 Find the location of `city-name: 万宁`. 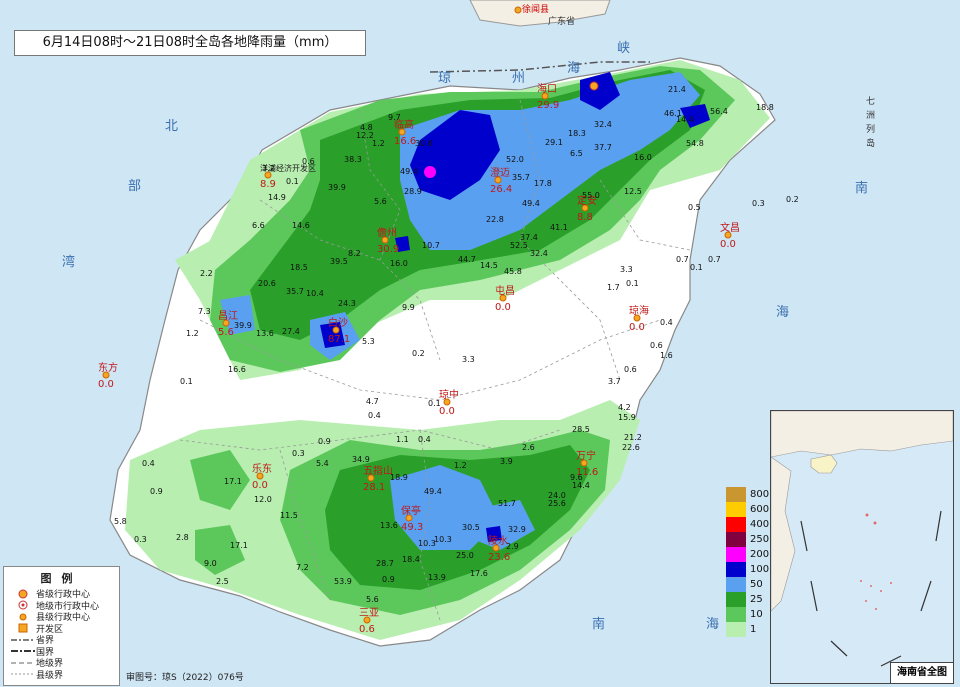

city-name: 万宁 is located at coordinates (586, 455).